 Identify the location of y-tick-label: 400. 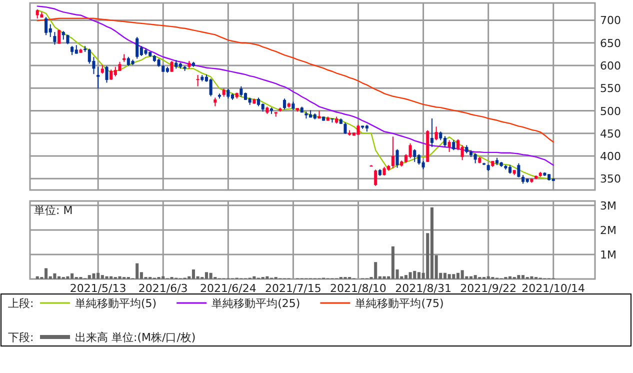
(610, 157).